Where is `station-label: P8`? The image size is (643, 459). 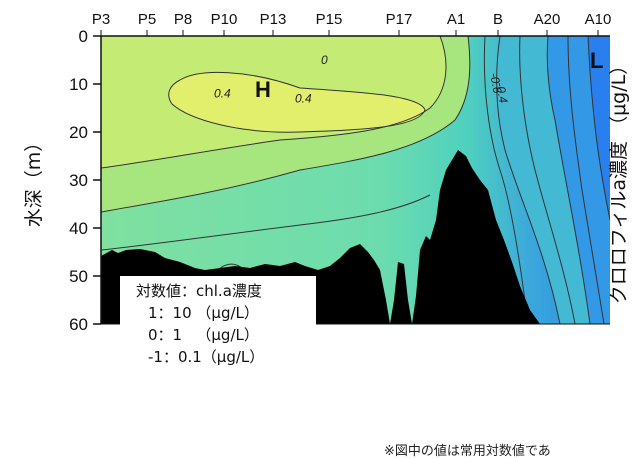
station-label: P8 is located at coordinates (183, 19).